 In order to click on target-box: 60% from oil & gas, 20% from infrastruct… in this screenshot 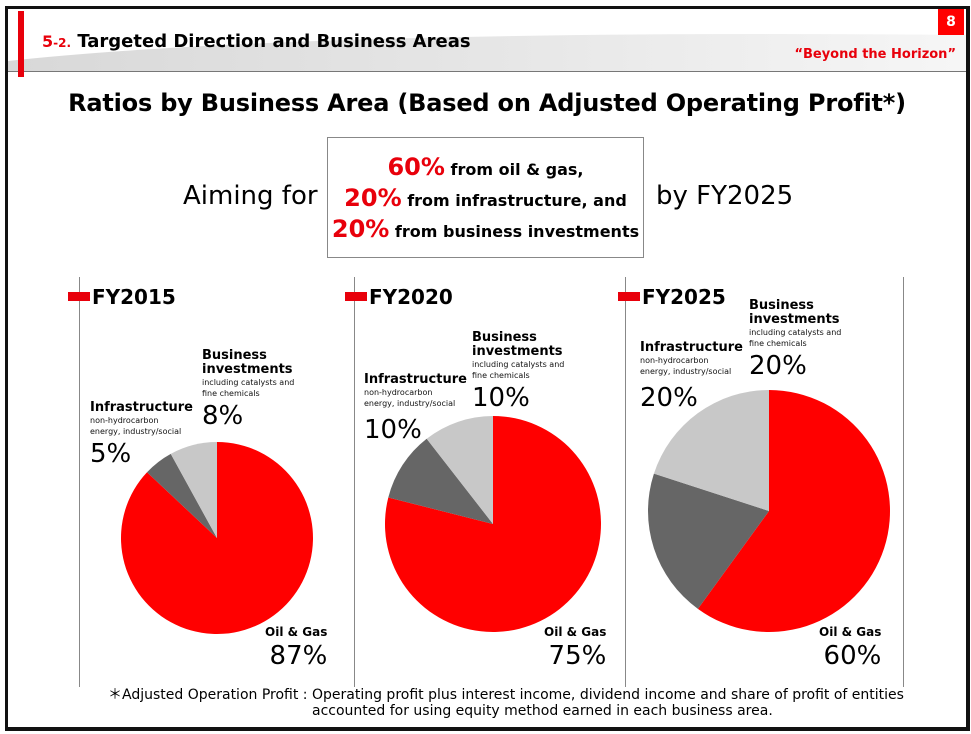, I will do `click(485, 197)`.